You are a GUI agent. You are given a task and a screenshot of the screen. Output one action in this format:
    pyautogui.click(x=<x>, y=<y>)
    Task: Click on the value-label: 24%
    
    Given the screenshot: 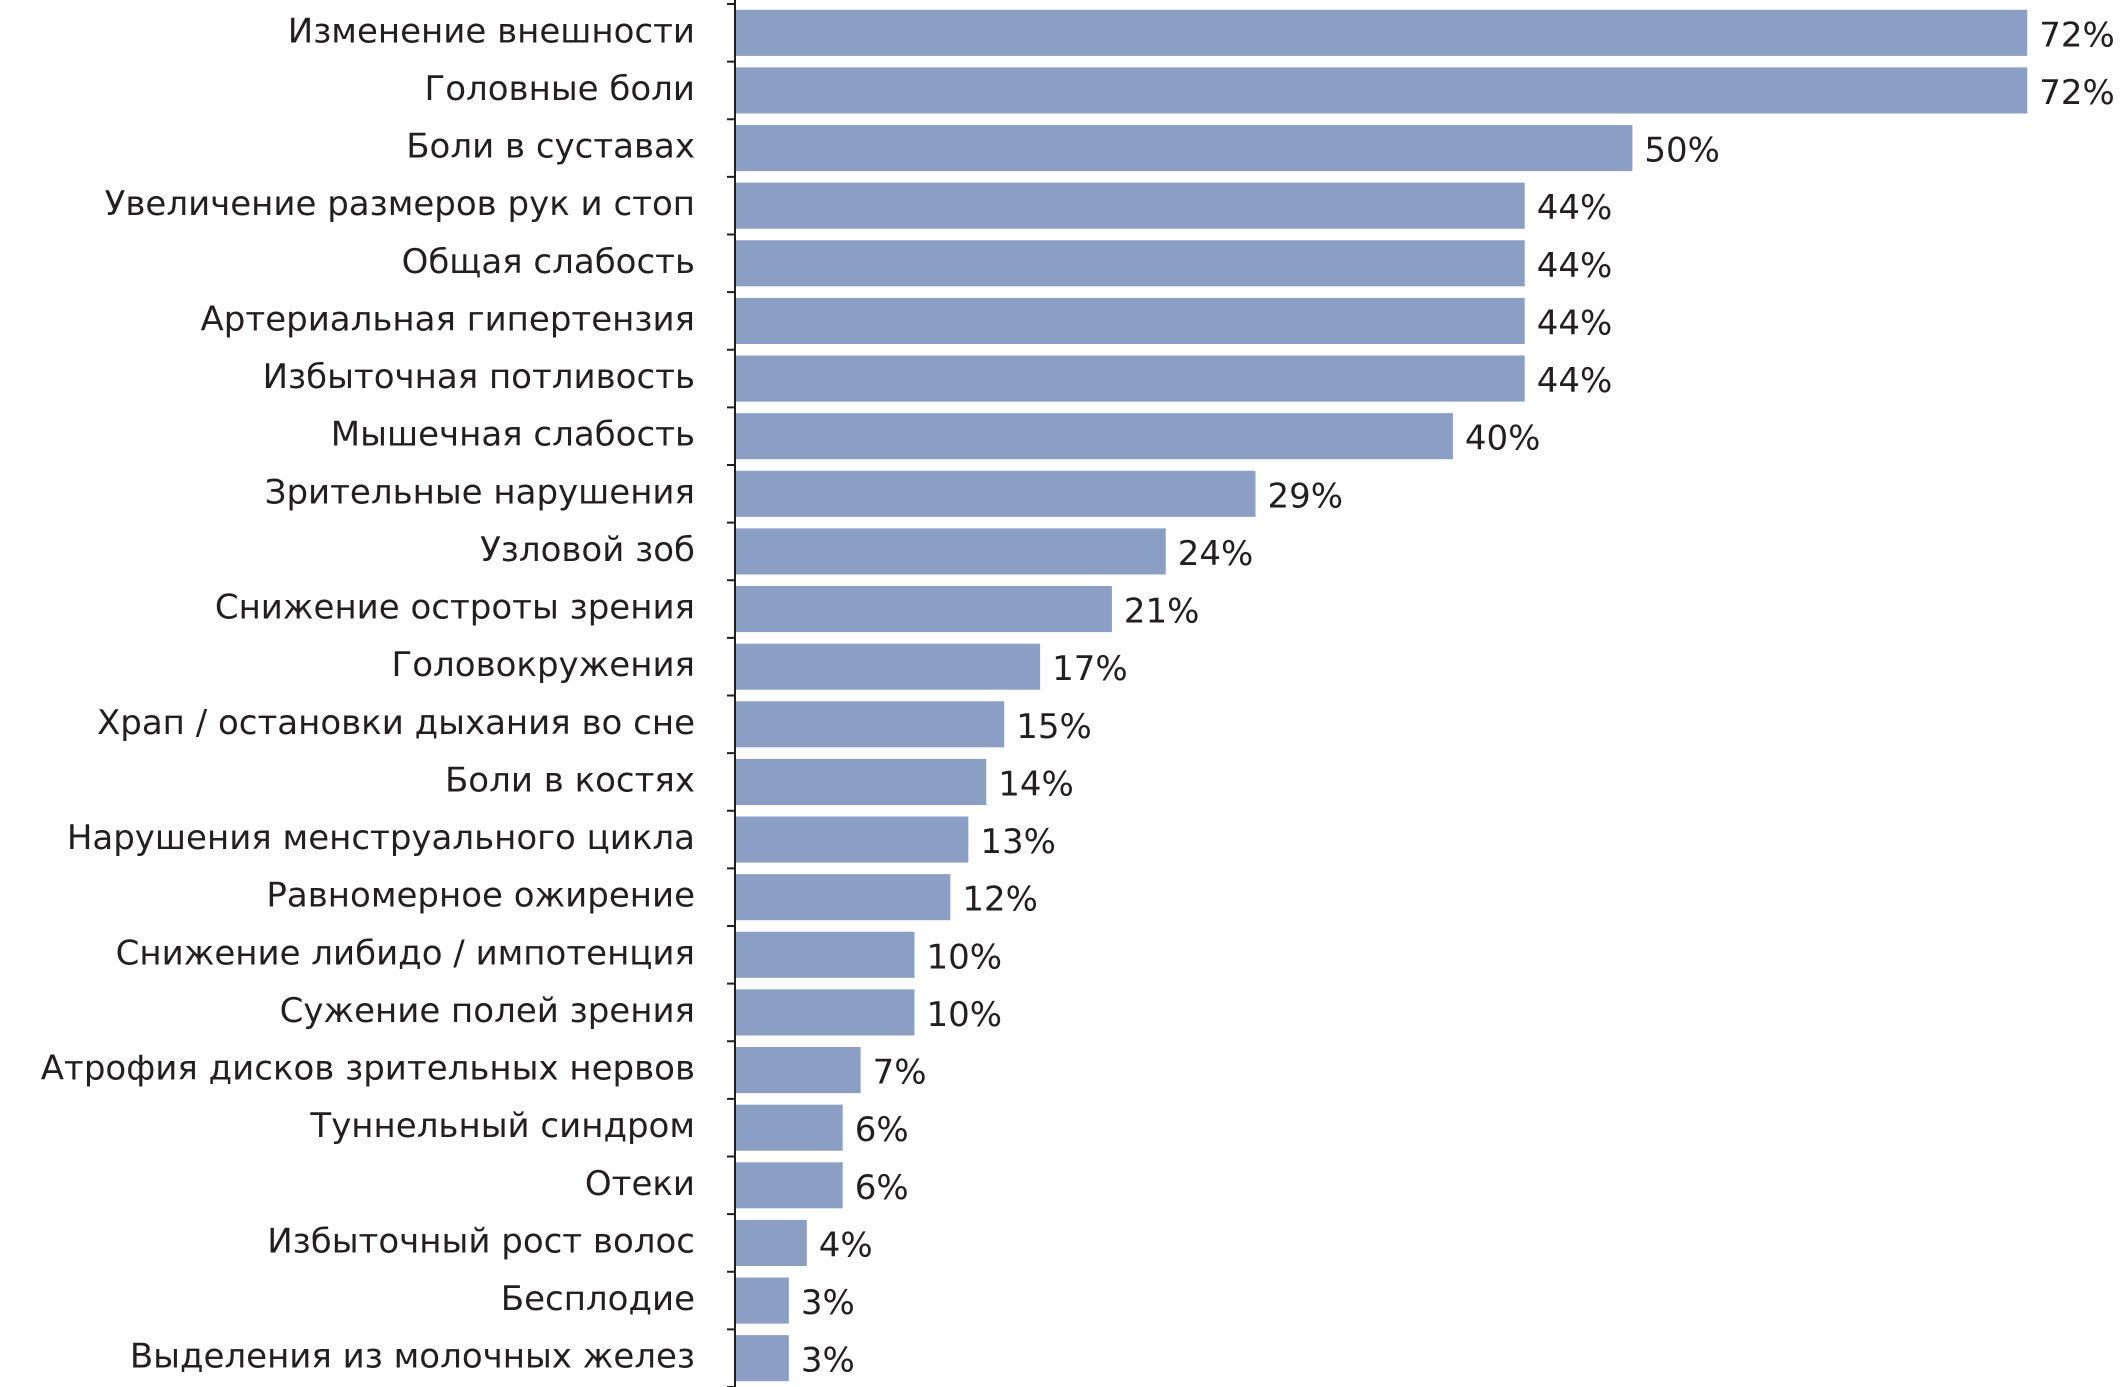 What is the action you would take?
    pyautogui.click(x=1216, y=554)
    